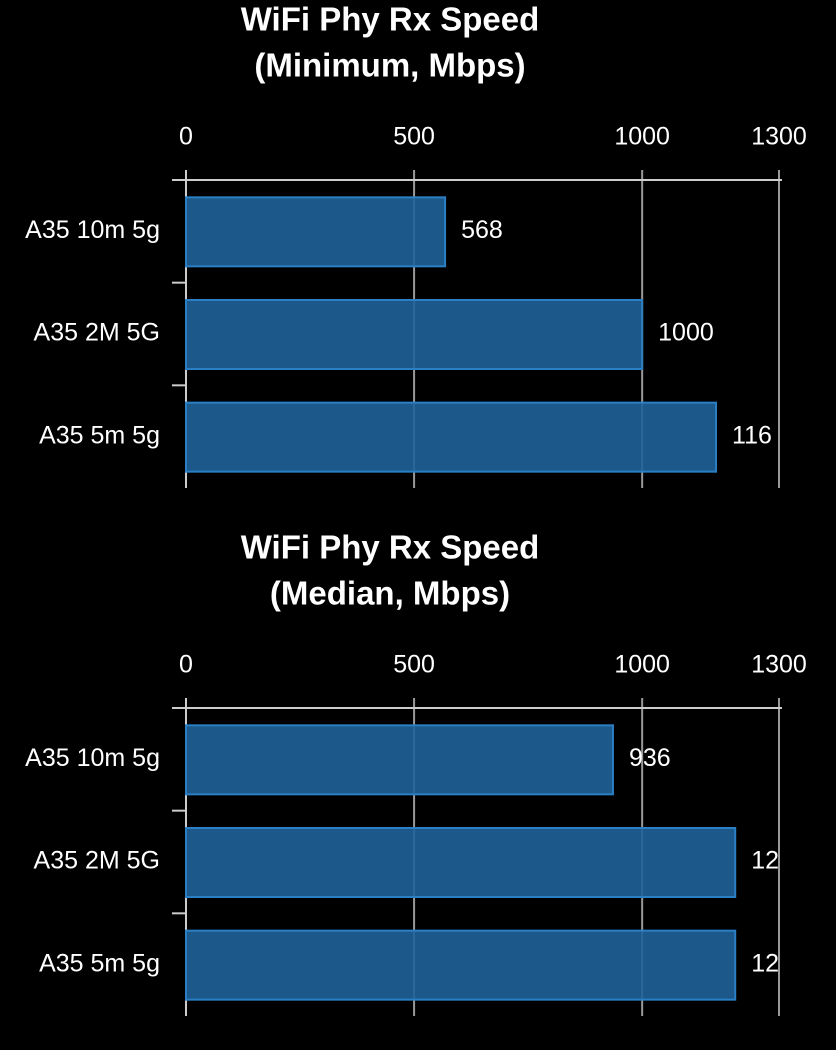  I want to click on value-label: 568, so click(482, 230).